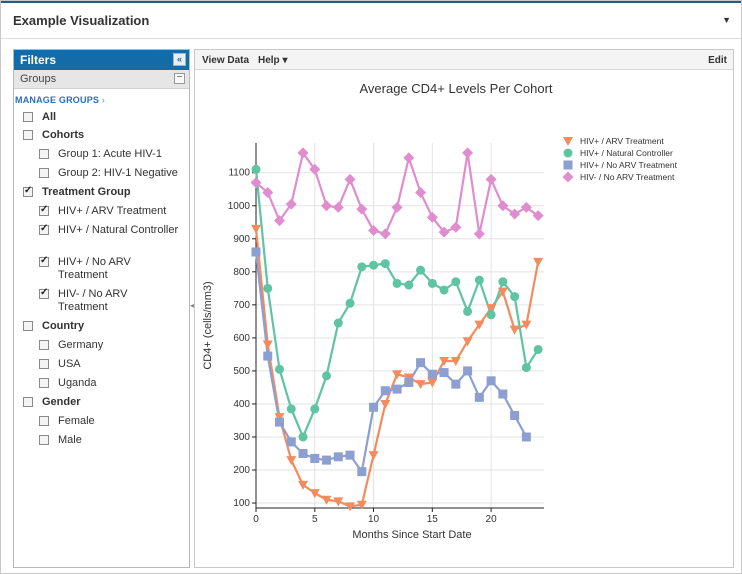 The width and height of the screenshot is (742, 574). I want to click on edit-button: Edit, so click(717, 60).